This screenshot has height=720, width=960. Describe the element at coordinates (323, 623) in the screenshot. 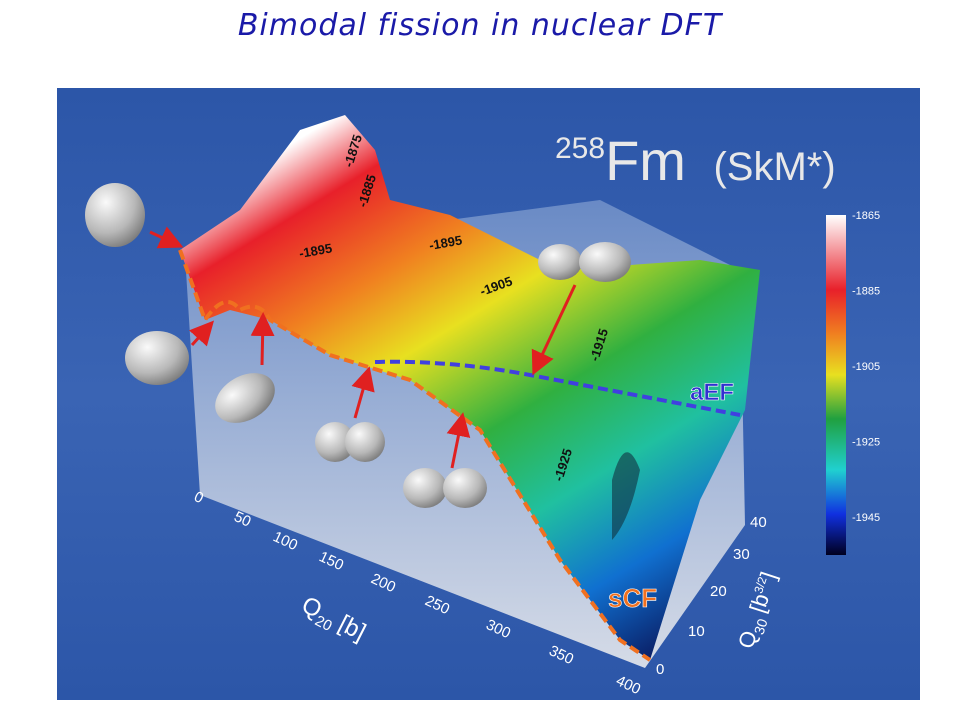

I see `q20-subscript: 20` at that location.